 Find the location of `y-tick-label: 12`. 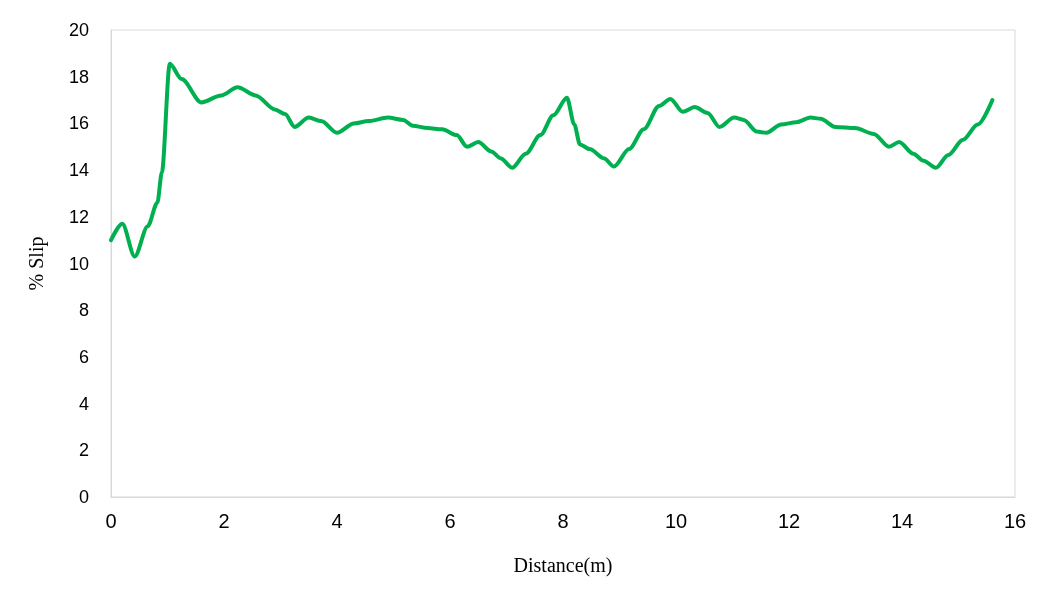

y-tick-label: 12 is located at coordinates (78, 216).